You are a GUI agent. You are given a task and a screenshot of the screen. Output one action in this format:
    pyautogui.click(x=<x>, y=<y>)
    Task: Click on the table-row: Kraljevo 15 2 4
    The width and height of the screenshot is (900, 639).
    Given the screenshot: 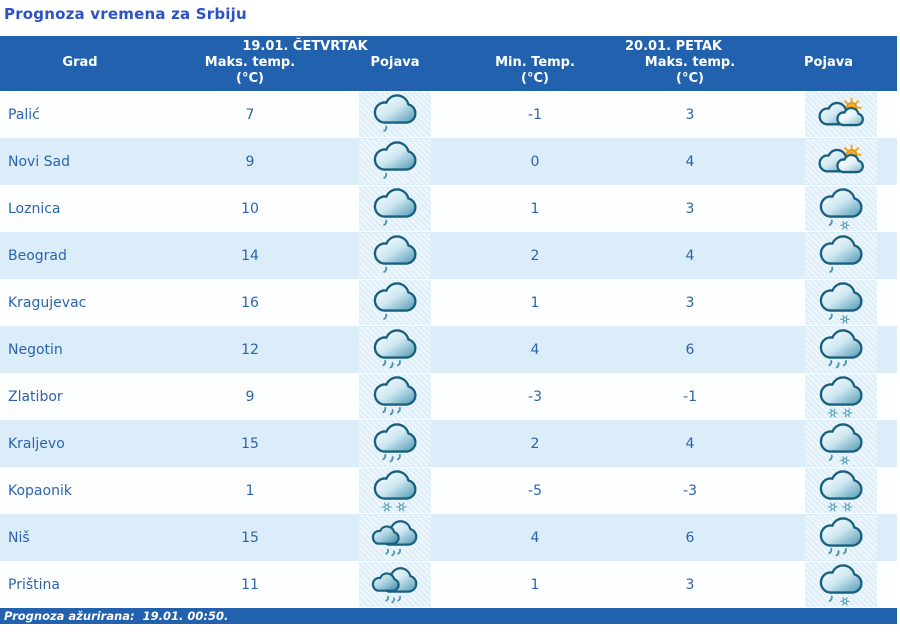 What is the action you would take?
    pyautogui.click(x=448, y=443)
    